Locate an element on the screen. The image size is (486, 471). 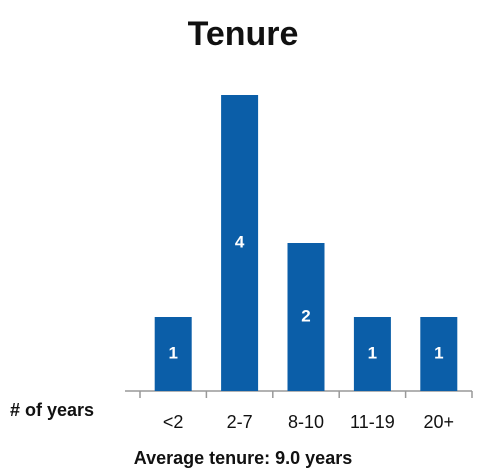
x-tick-label: 8-10 is located at coordinates (306, 422).